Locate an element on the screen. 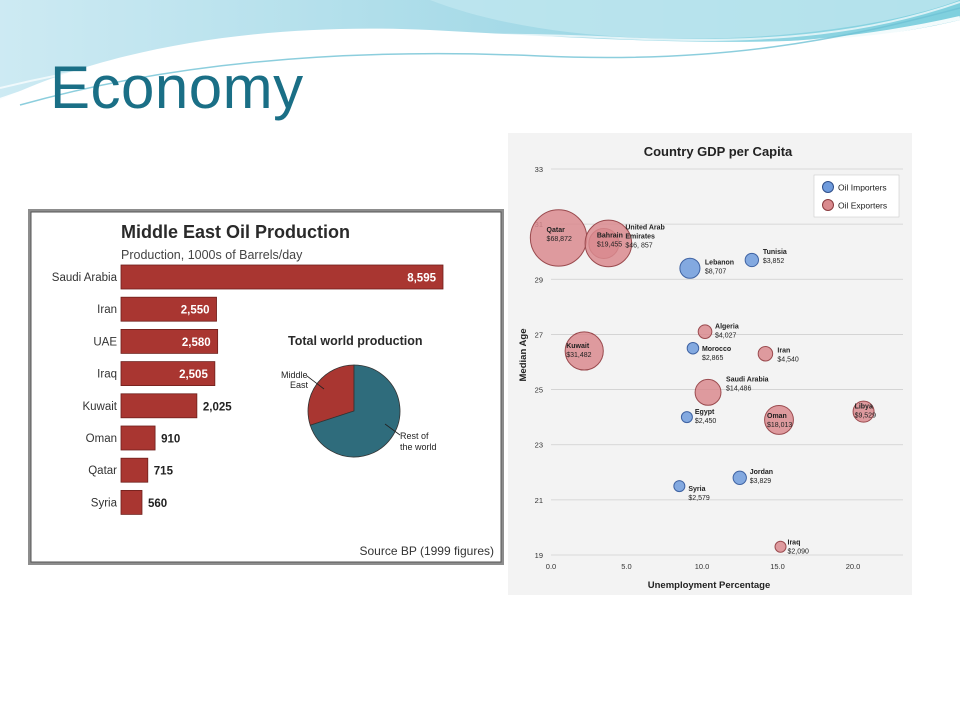  legend-exporters-label: Oil Exporters is located at coordinates (862, 206).